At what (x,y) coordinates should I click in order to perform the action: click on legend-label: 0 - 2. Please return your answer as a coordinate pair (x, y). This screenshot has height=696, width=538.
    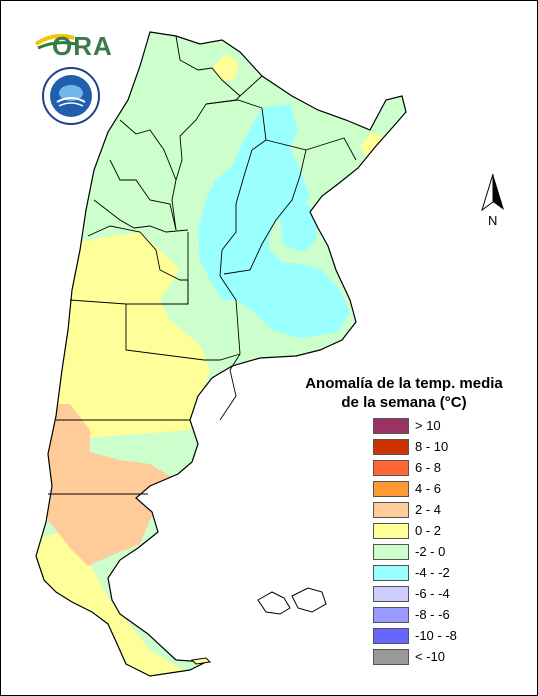
    Looking at the image, I should click on (428, 530).